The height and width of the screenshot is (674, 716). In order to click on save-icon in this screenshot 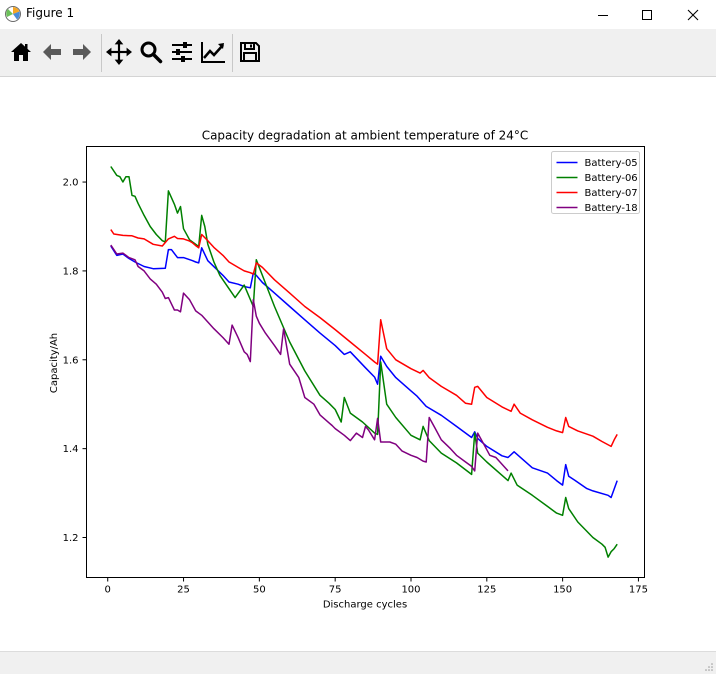, I will do `click(250, 52)`.